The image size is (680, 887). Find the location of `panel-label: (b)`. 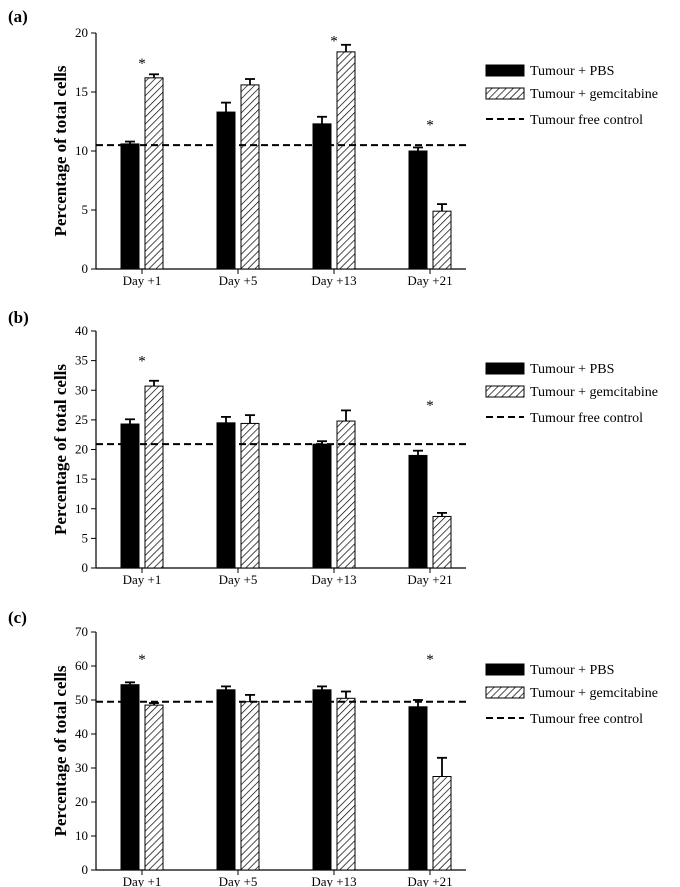

panel-label: (b) is located at coordinates (18, 317).